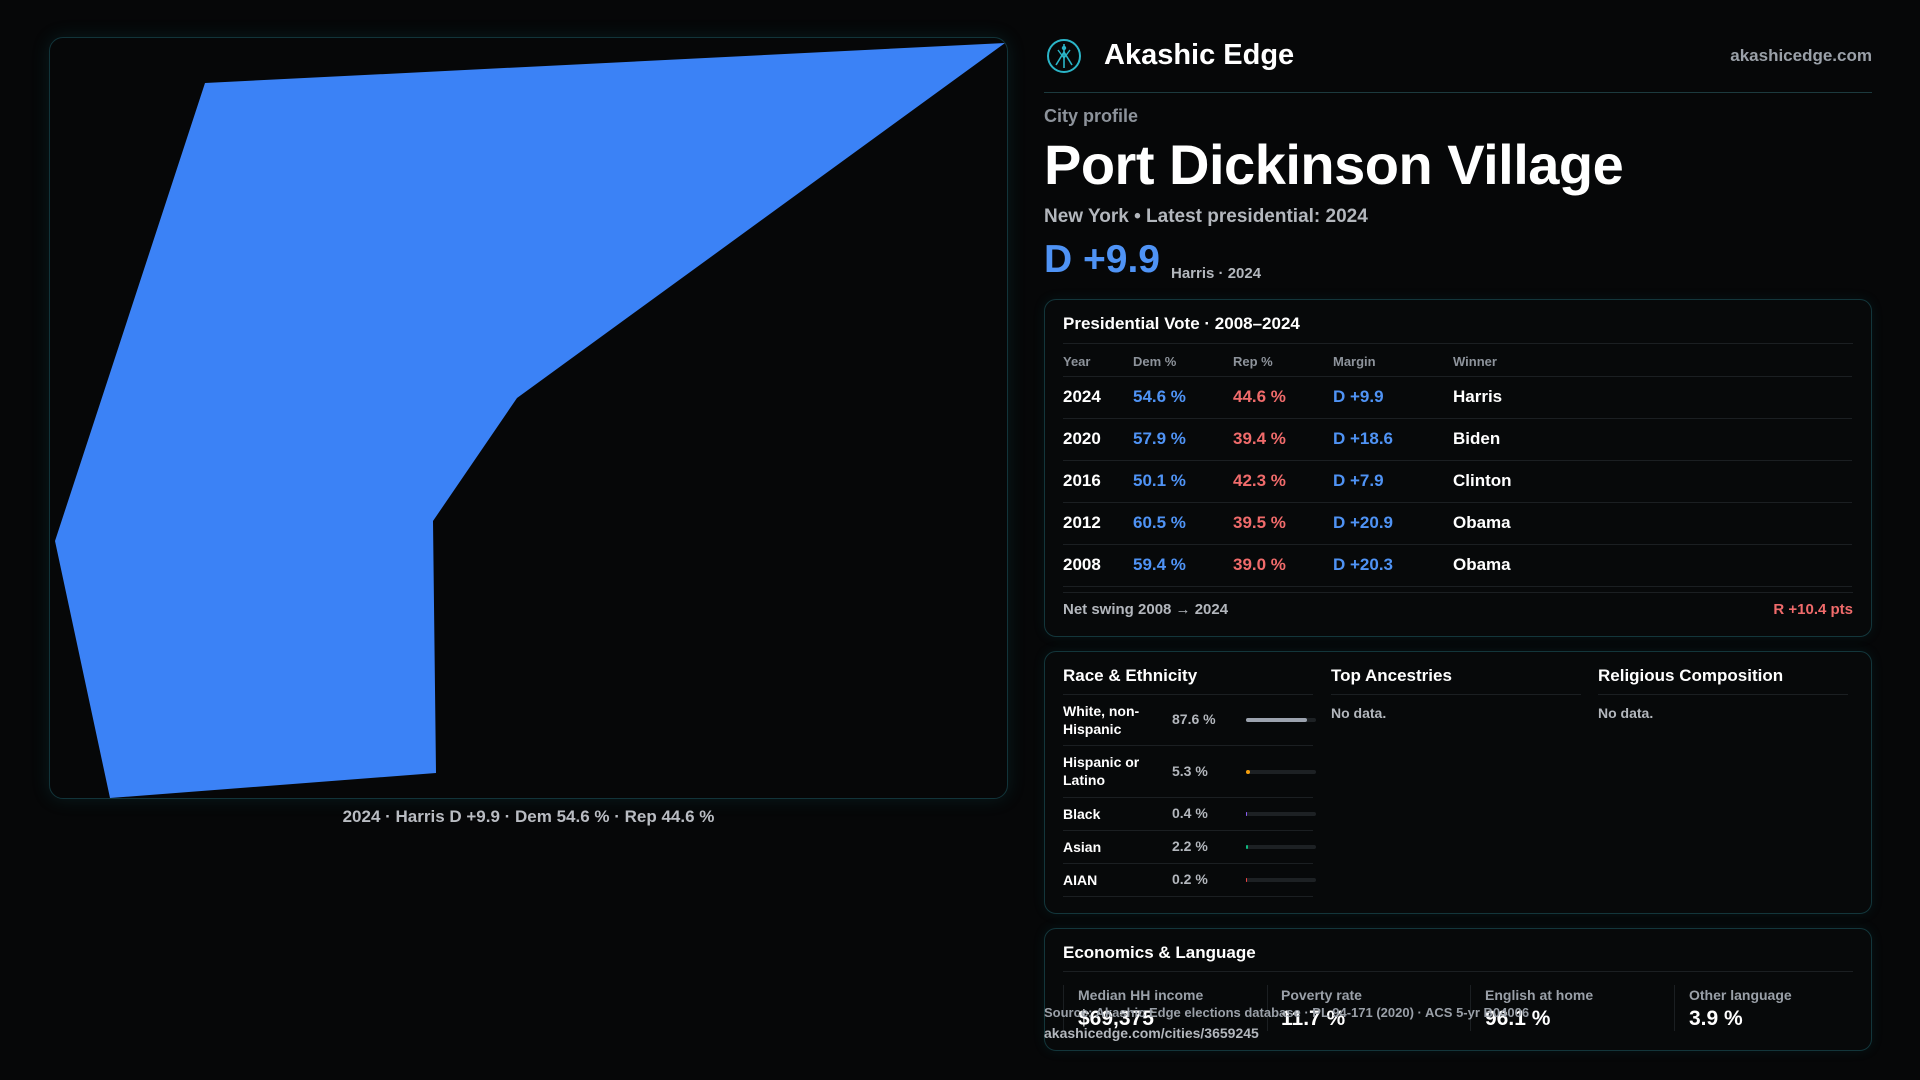  I want to click on column-header-dem: Dem %, so click(1155, 361).